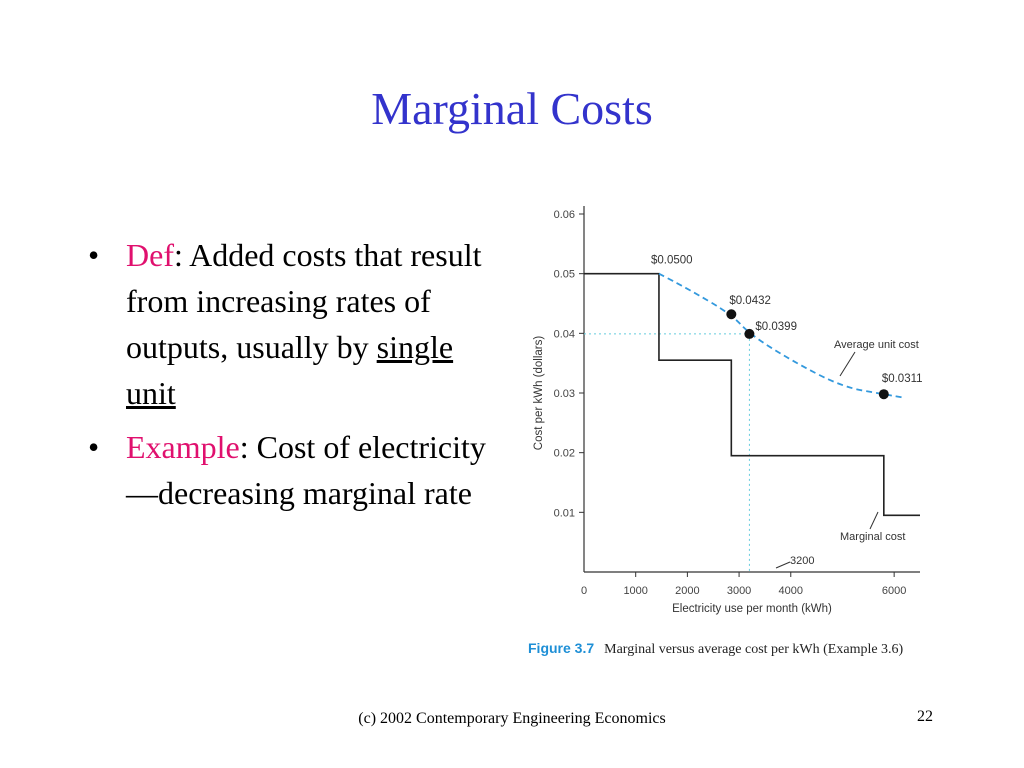 This screenshot has height=768, width=1024. I want to click on x-tick-label: 1000, so click(635, 591).